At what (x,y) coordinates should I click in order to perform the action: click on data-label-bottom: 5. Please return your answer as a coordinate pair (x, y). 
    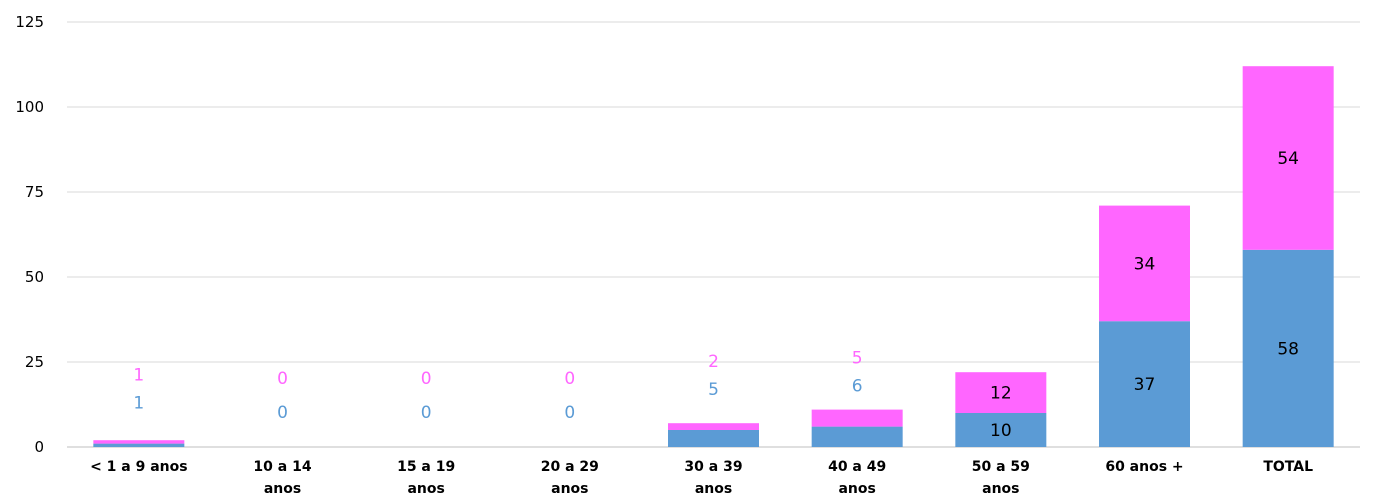
    Looking at the image, I should click on (713, 390).